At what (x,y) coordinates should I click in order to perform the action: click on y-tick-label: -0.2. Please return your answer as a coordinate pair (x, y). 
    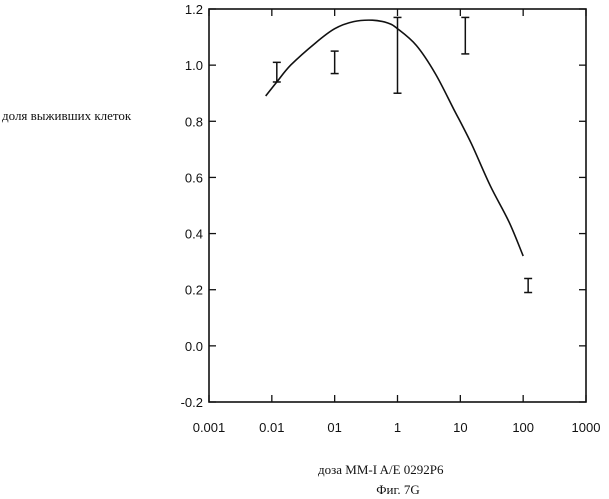
    Looking at the image, I should click on (192, 402).